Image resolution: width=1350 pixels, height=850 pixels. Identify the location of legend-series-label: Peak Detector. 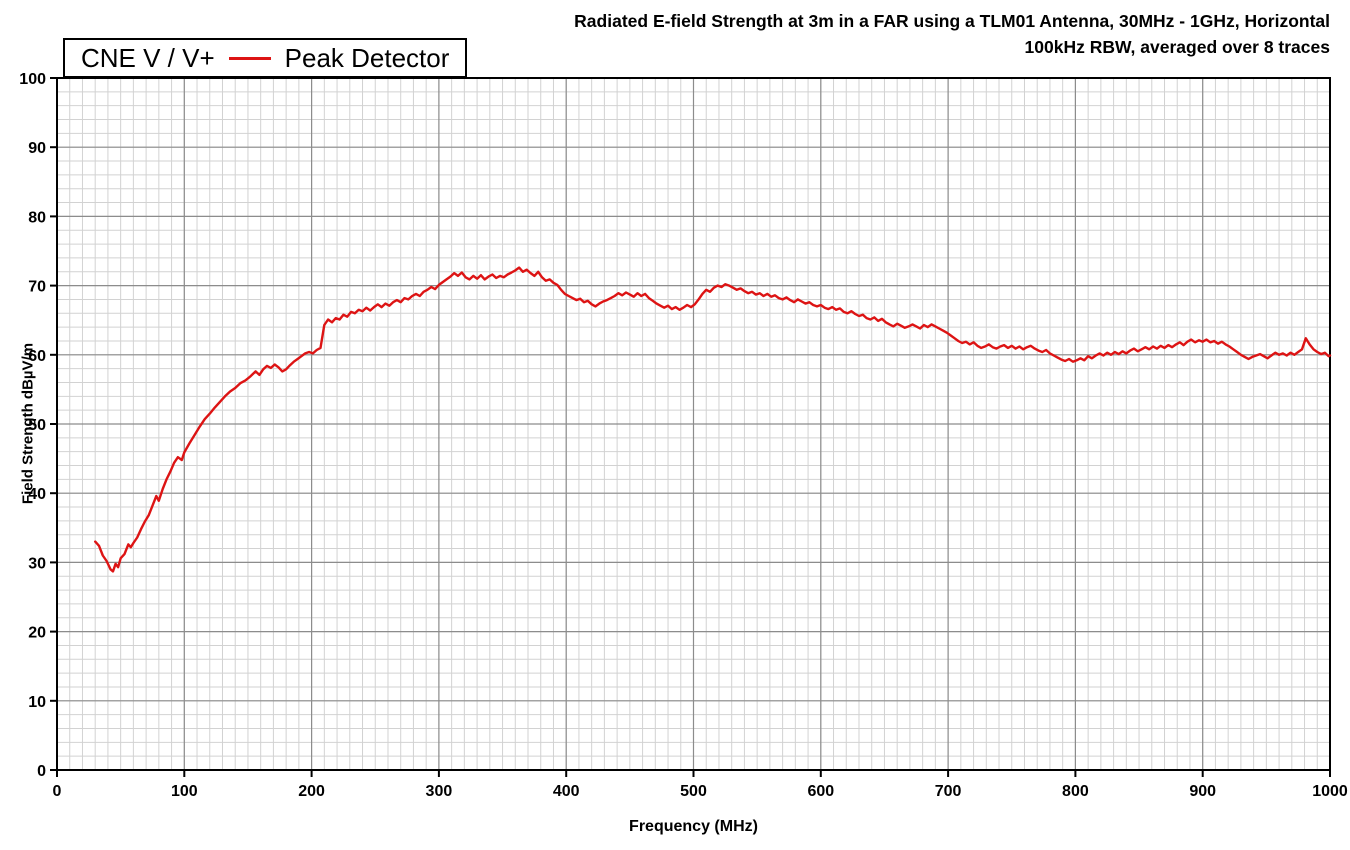
(367, 57).